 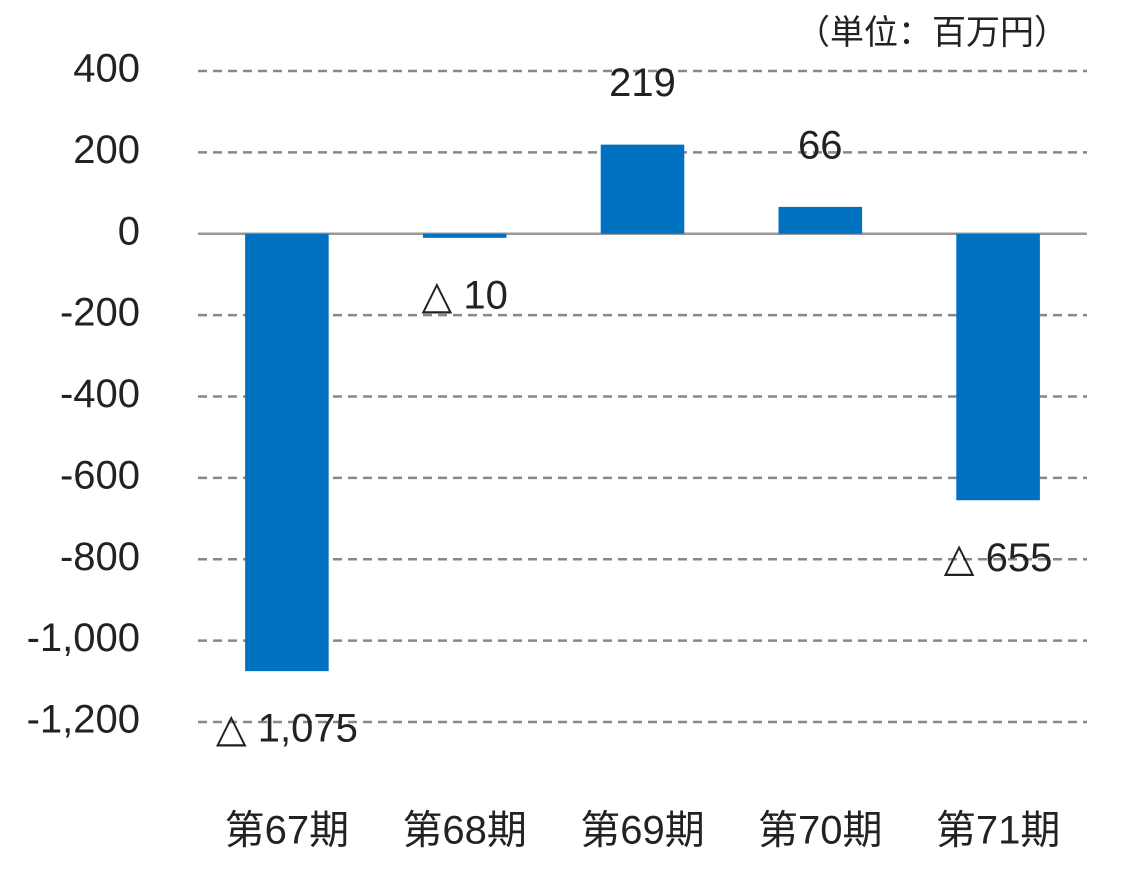 What do you see at coordinates (100, 313) in the screenshot?
I see `y-tick-label: -200` at bounding box center [100, 313].